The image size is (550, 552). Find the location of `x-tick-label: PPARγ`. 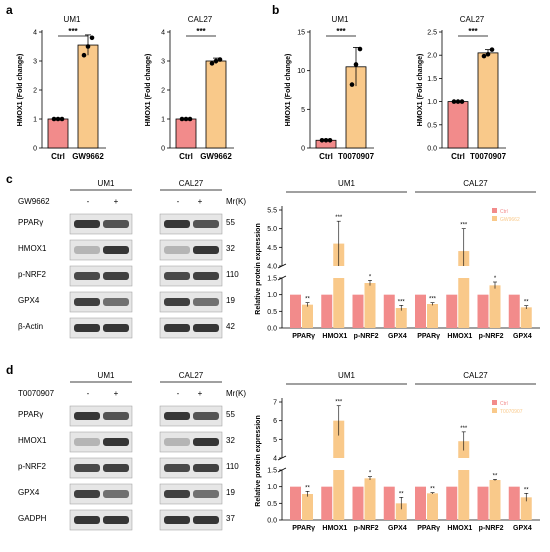

x-tick-label: PPARγ is located at coordinates (428, 528).